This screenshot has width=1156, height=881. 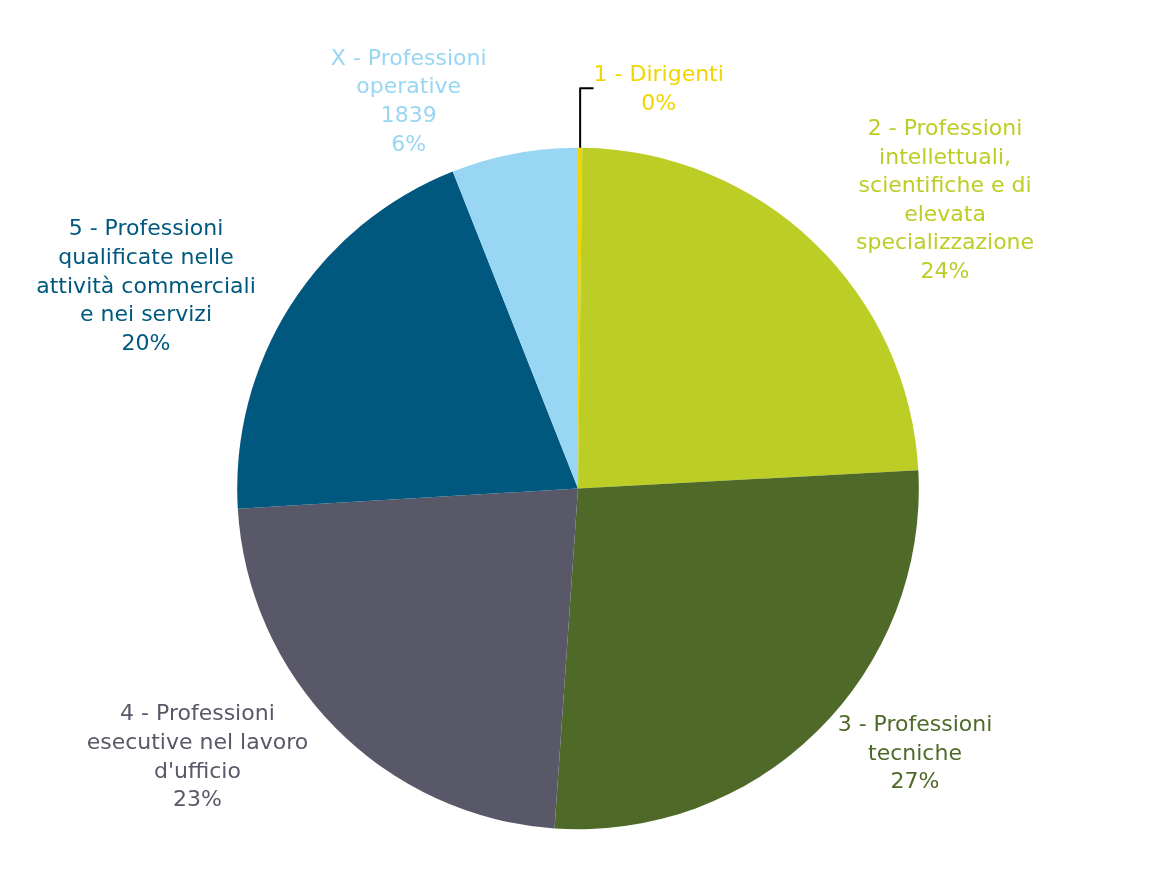 What do you see at coordinates (197, 741) in the screenshot?
I see `slice-label: 4 - Professioni esecutive nel lavoro d'ufficio` at bounding box center [197, 741].